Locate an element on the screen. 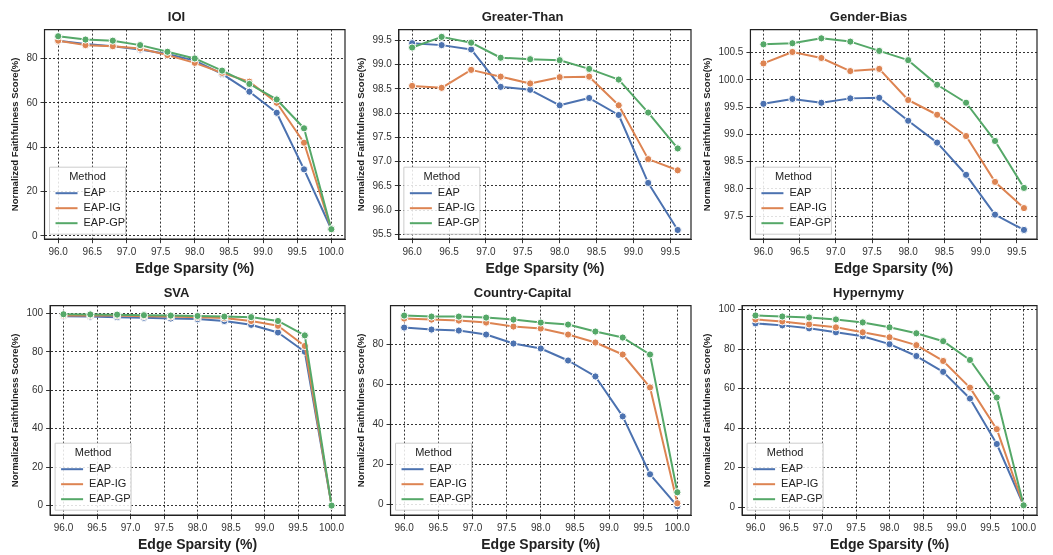  x-tick-label: 98.0 is located at coordinates (541, 527).